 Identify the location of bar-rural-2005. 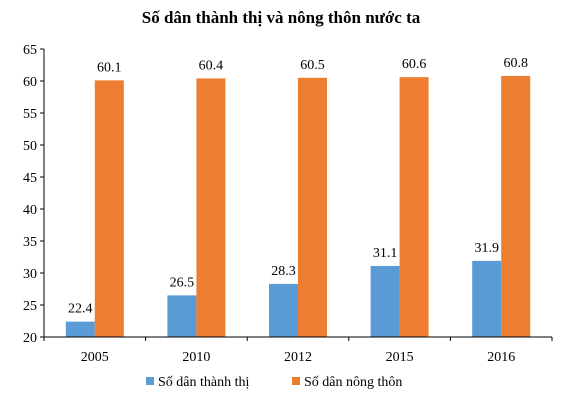
(109, 209).